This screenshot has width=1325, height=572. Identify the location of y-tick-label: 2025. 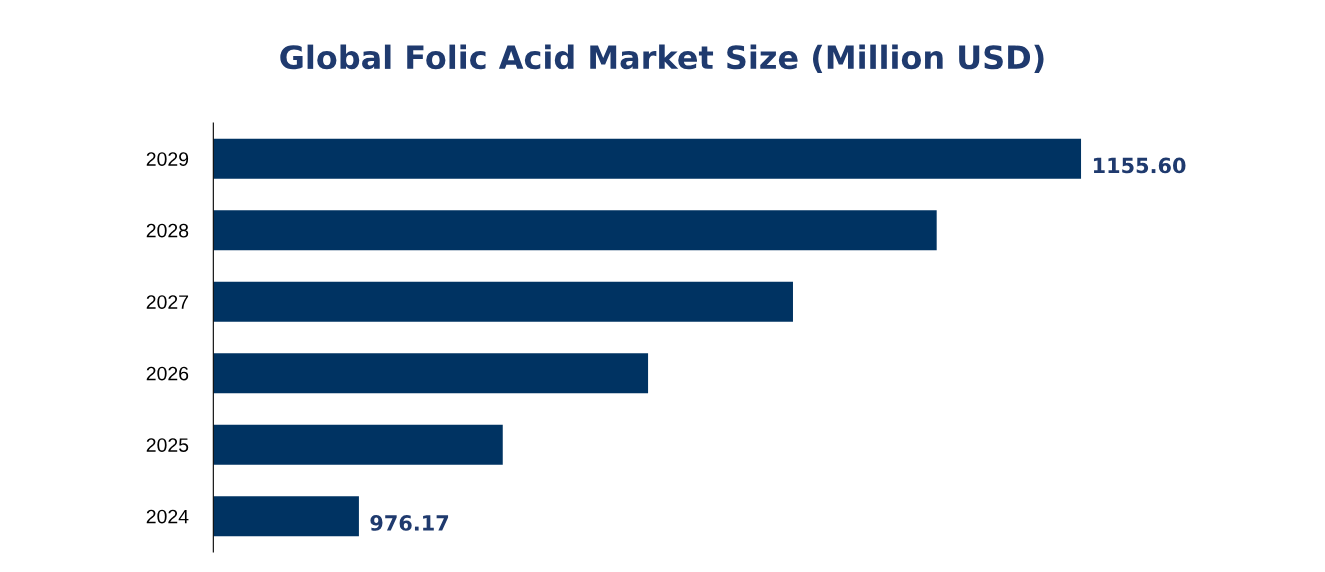
(167, 445).